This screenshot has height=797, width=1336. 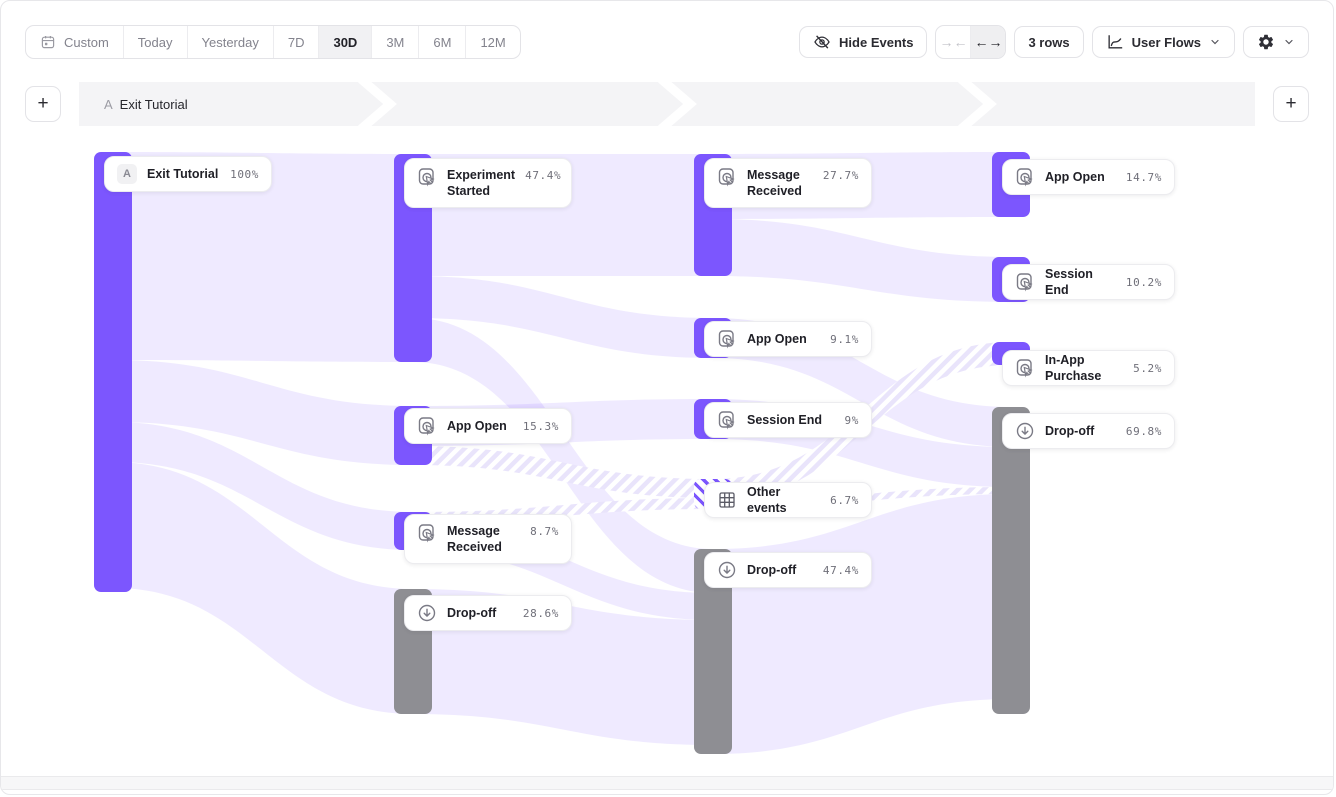 I want to click on path-bar: + A Exit Tutorial +, so click(x=667, y=104).